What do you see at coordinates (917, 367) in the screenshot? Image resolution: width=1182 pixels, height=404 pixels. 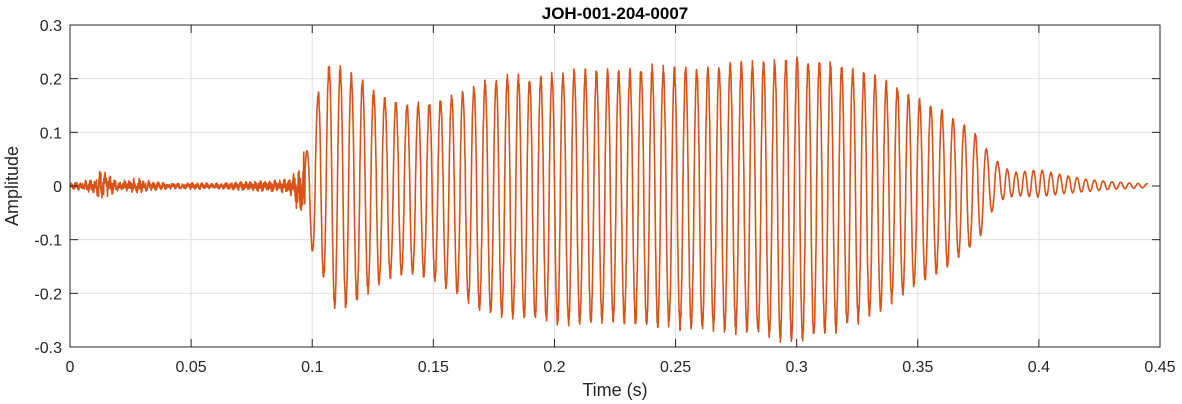 I see `x-tick-label: 0.35` at bounding box center [917, 367].